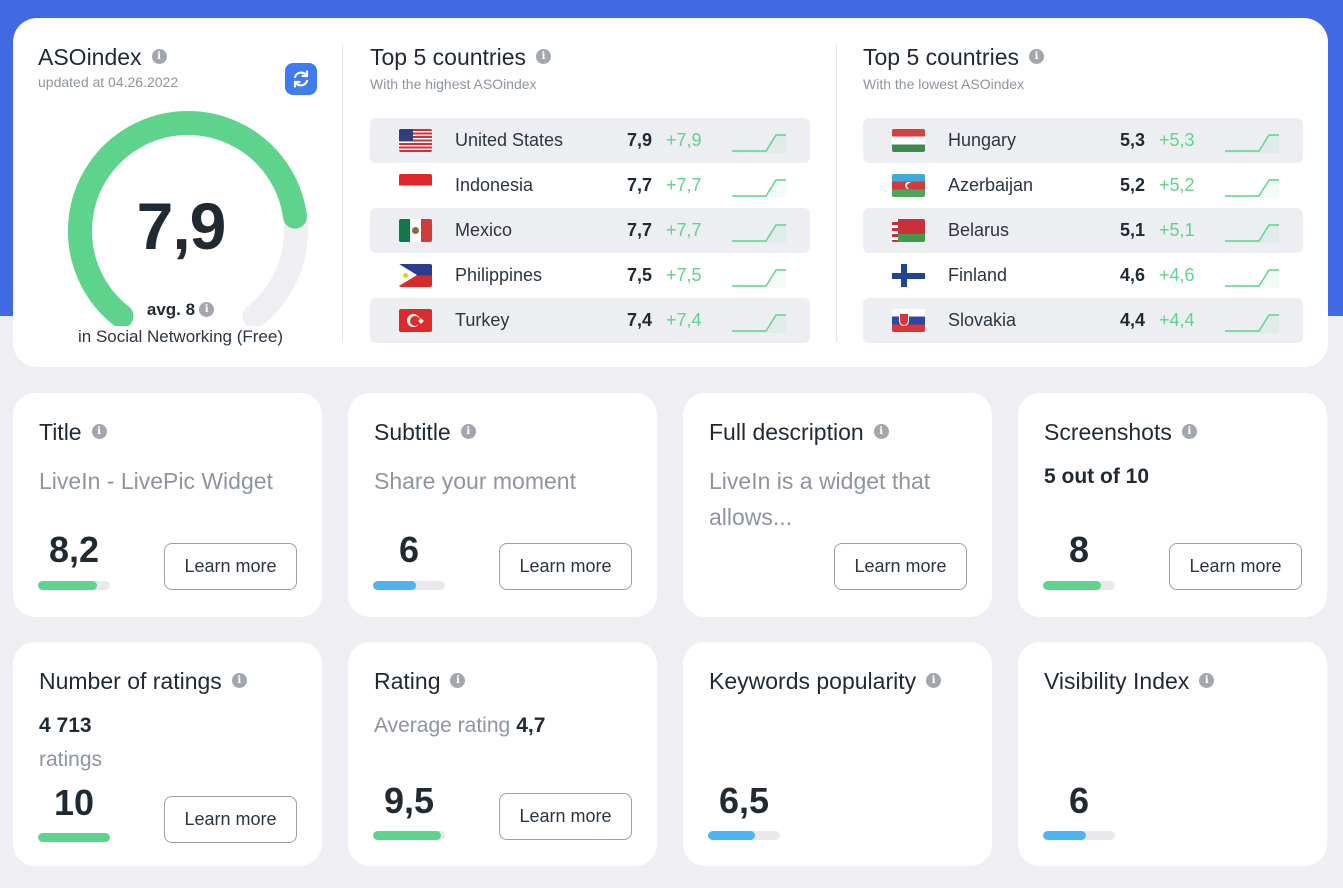 Image resolution: width=1343 pixels, height=888 pixels. Describe the element at coordinates (1172, 754) in the screenshot. I see `visibility-index-card: Visibility Index i 6` at that location.